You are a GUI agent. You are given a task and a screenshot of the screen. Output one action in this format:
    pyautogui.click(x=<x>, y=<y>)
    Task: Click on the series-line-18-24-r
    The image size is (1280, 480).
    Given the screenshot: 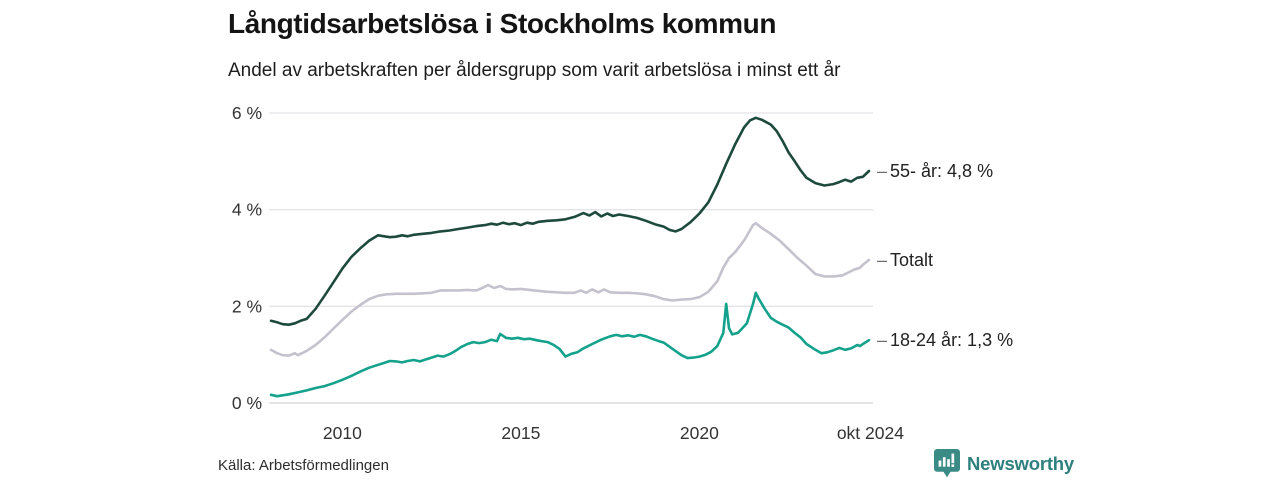 What is the action you would take?
    pyautogui.click(x=570, y=344)
    